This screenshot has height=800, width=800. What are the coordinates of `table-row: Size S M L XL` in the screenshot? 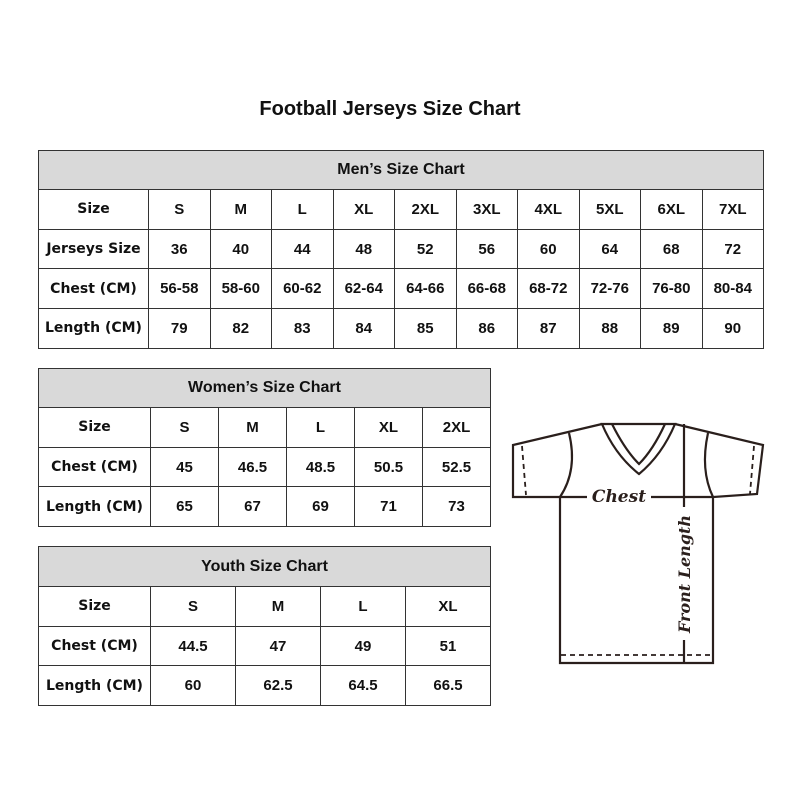 It's located at (264, 606).